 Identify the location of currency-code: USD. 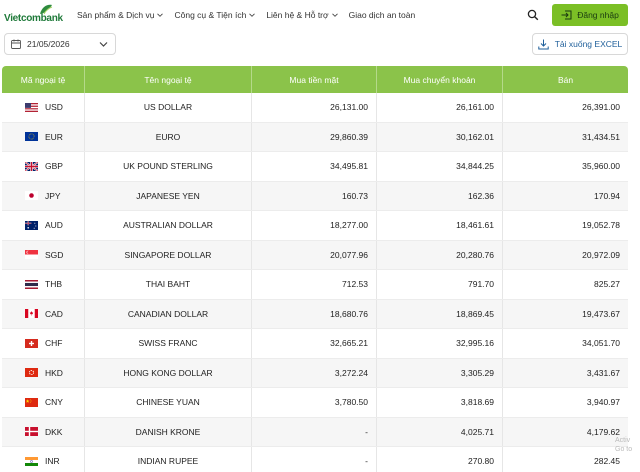
(54, 107).